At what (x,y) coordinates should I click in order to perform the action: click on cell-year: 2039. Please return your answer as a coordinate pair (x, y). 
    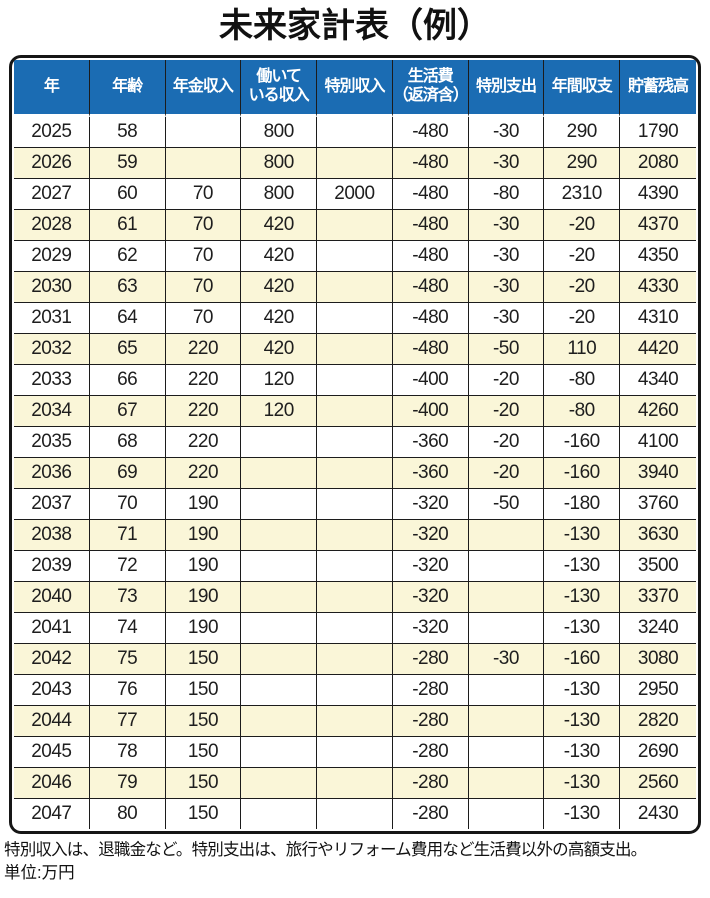
    Looking at the image, I should click on (52, 566).